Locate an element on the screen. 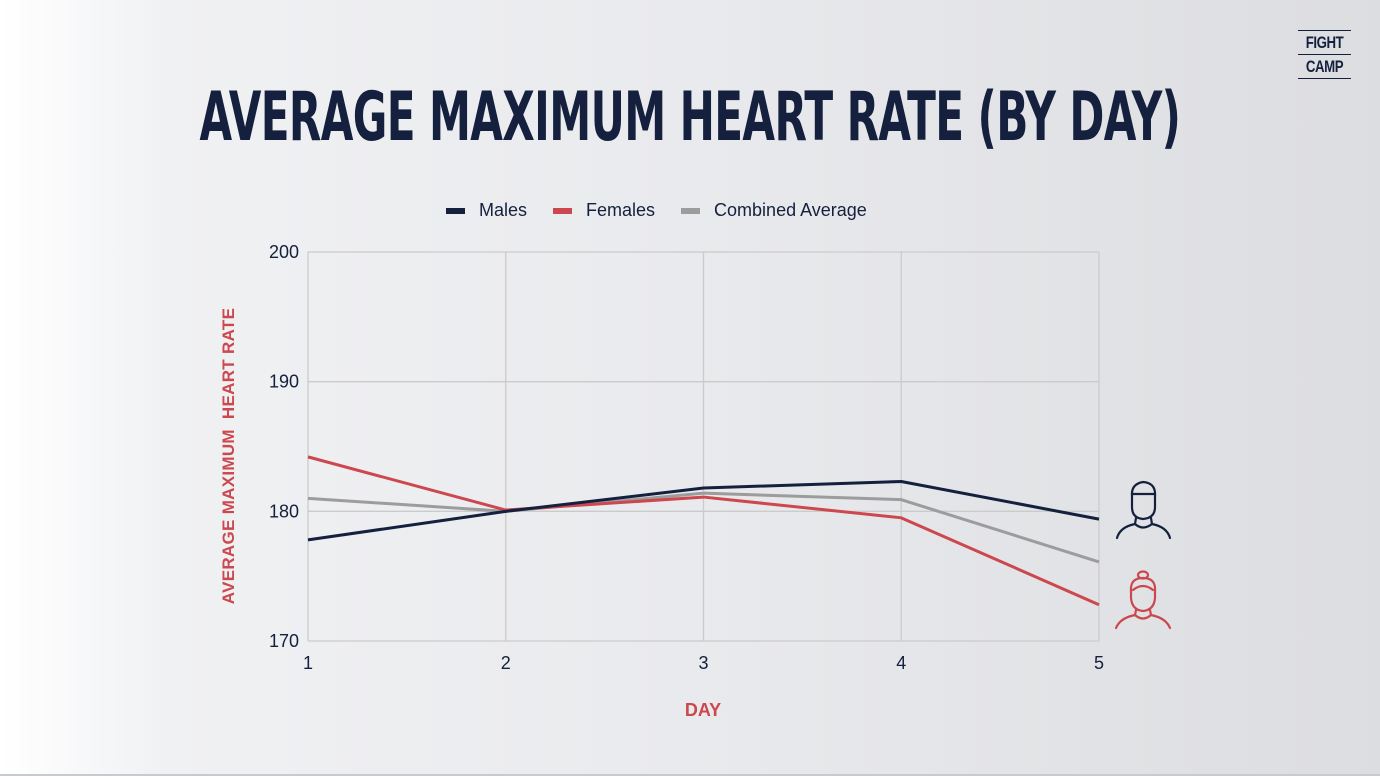 The image size is (1380, 776). legend-item-combined: Combined Average is located at coordinates (774, 210).